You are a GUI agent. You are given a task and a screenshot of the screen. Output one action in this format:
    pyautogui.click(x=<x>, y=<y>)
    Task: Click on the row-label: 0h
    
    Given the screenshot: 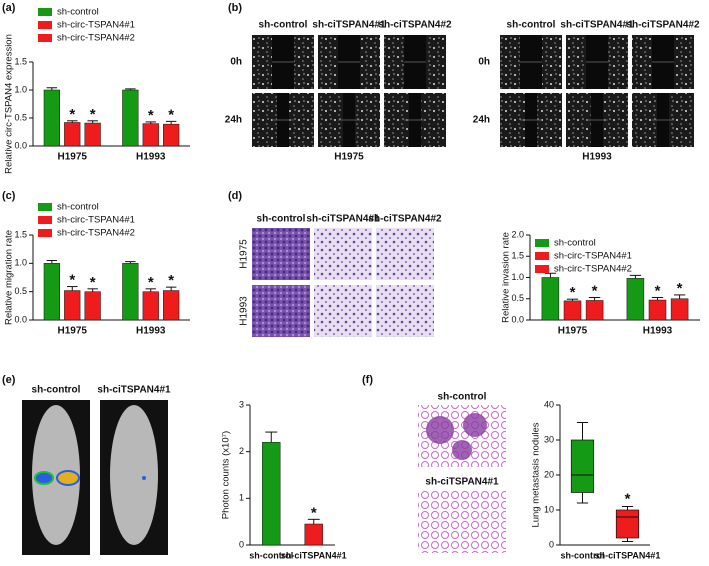 What is the action you would take?
    pyautogui.click(x=236, y=62)
    